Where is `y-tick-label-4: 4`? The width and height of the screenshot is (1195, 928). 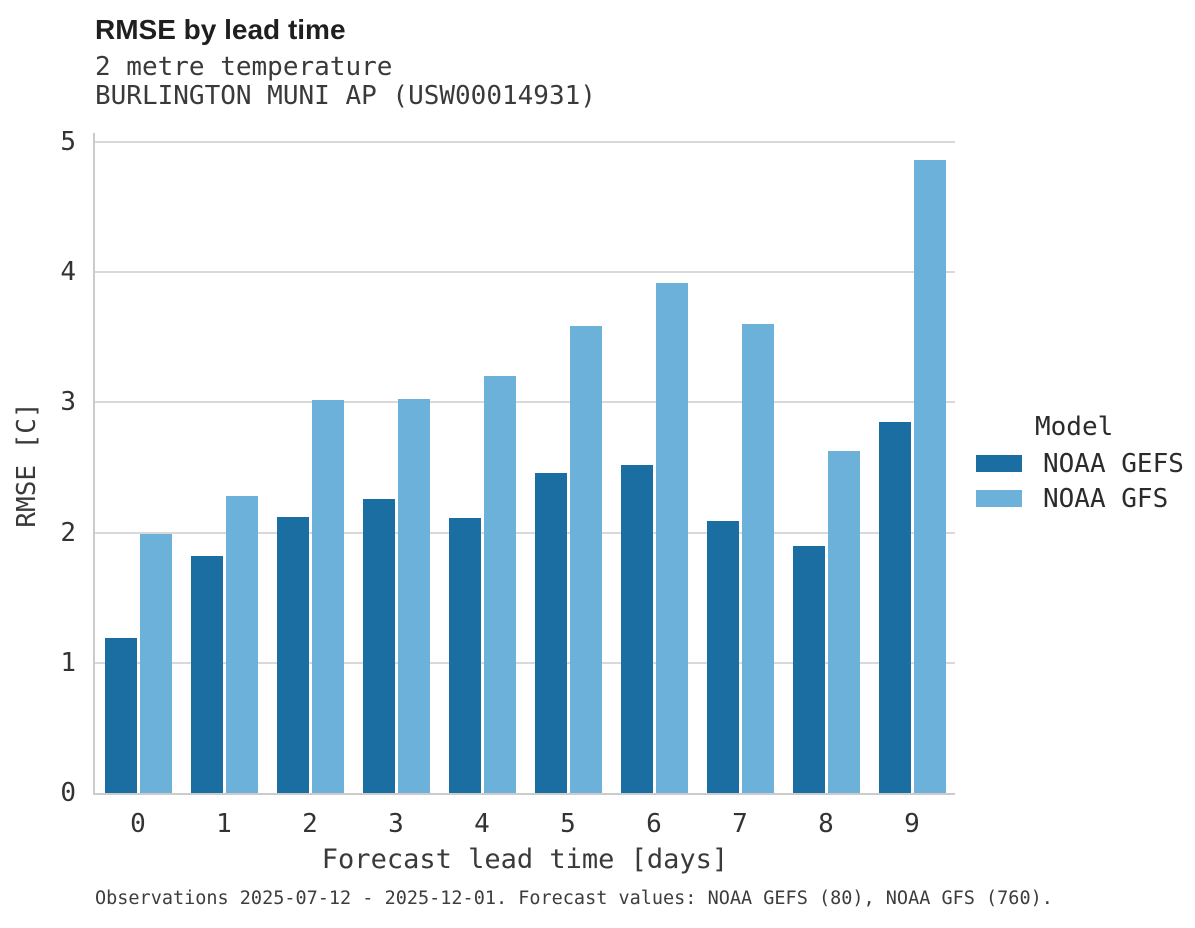
y-tick-label-4: 4 is located at coordinates (68, 272).